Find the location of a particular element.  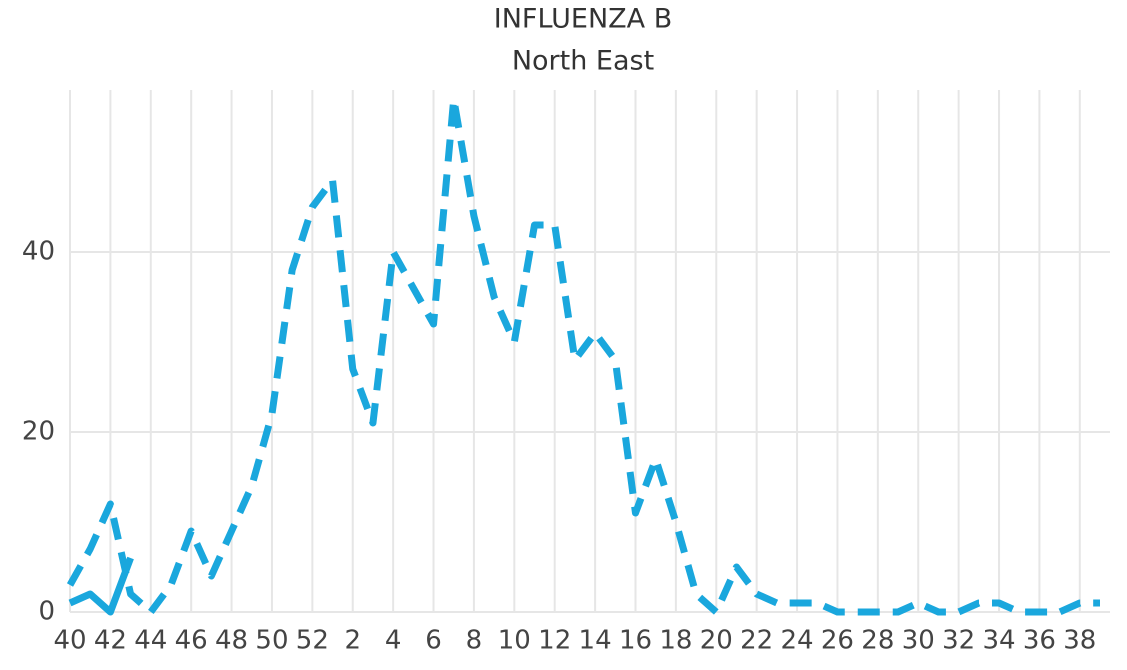

x-tick-label: 8 is located at coordinates (474, 641).